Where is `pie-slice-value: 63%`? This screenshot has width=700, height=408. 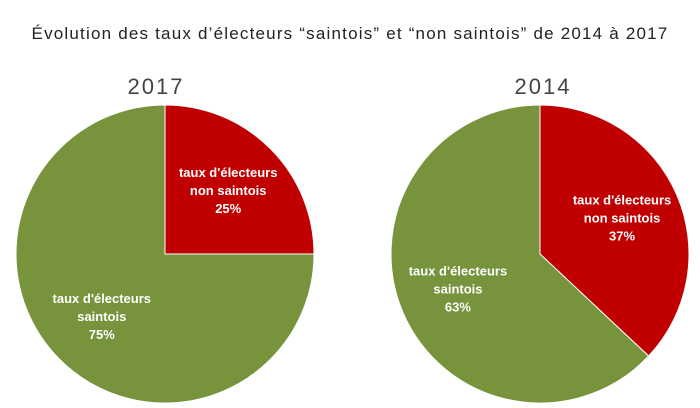
pie-slice-value: 63% is located at coordinates (458, 307).